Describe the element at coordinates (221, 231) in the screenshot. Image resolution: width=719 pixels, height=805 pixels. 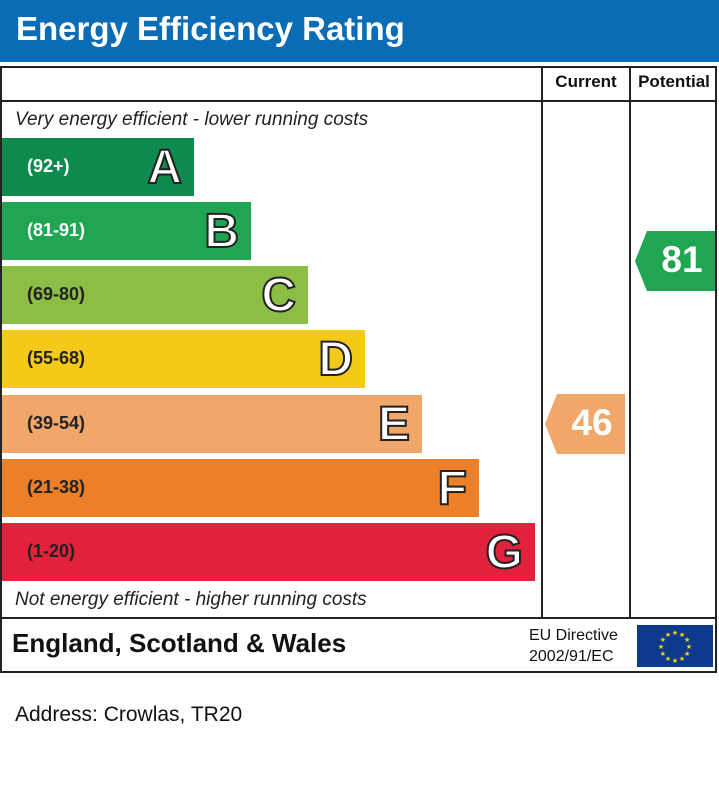
I see `band-letter: B` at that location.